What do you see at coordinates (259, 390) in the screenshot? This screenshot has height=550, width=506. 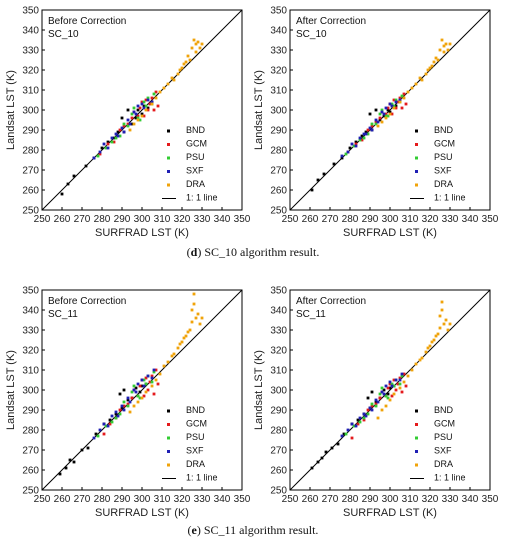 I see `y-axis-label: Landsat LST (K)` at bounding box center [259, 390].